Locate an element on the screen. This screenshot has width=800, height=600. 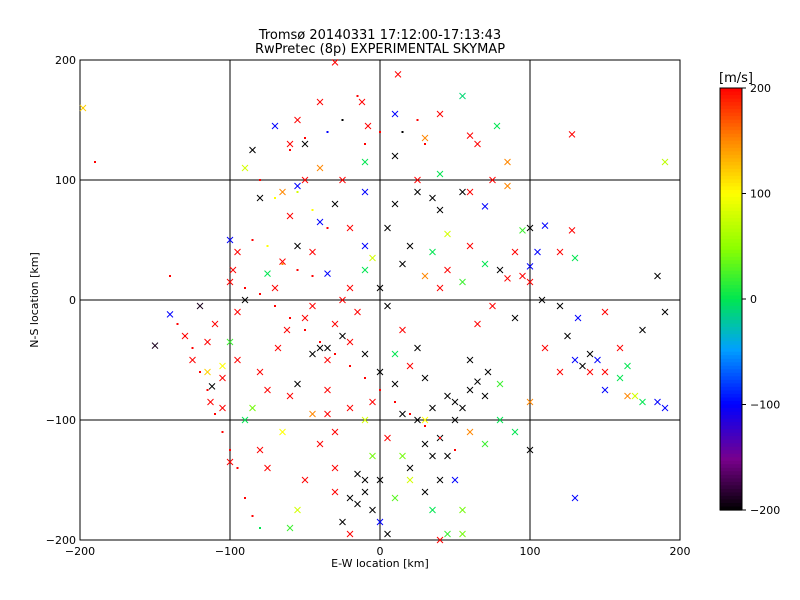
colorbar: 200 100 0 −100 −200 is located at coordinates (749, 299).